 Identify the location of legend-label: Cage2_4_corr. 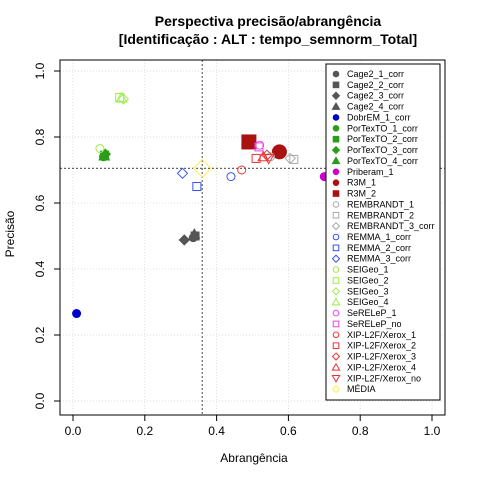
(375, 107).